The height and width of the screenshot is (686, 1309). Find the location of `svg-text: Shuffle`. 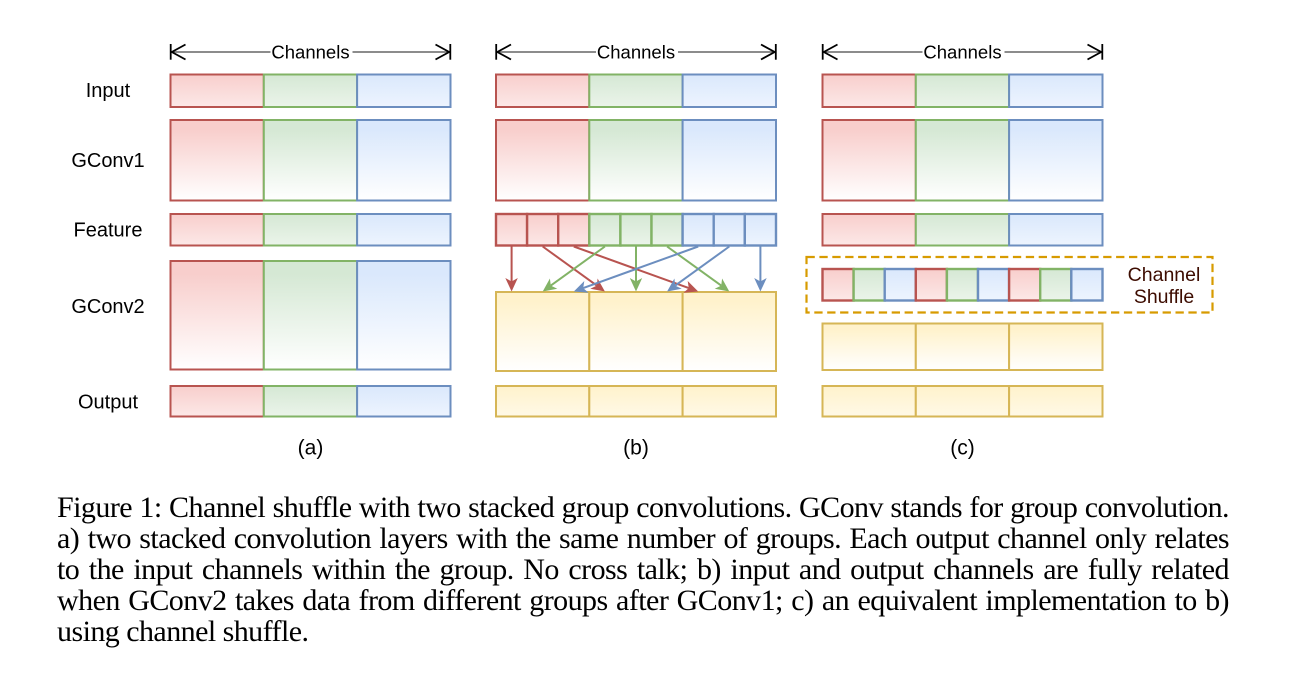

svg-text: Shuffle is located at coordinates (1164, 297).